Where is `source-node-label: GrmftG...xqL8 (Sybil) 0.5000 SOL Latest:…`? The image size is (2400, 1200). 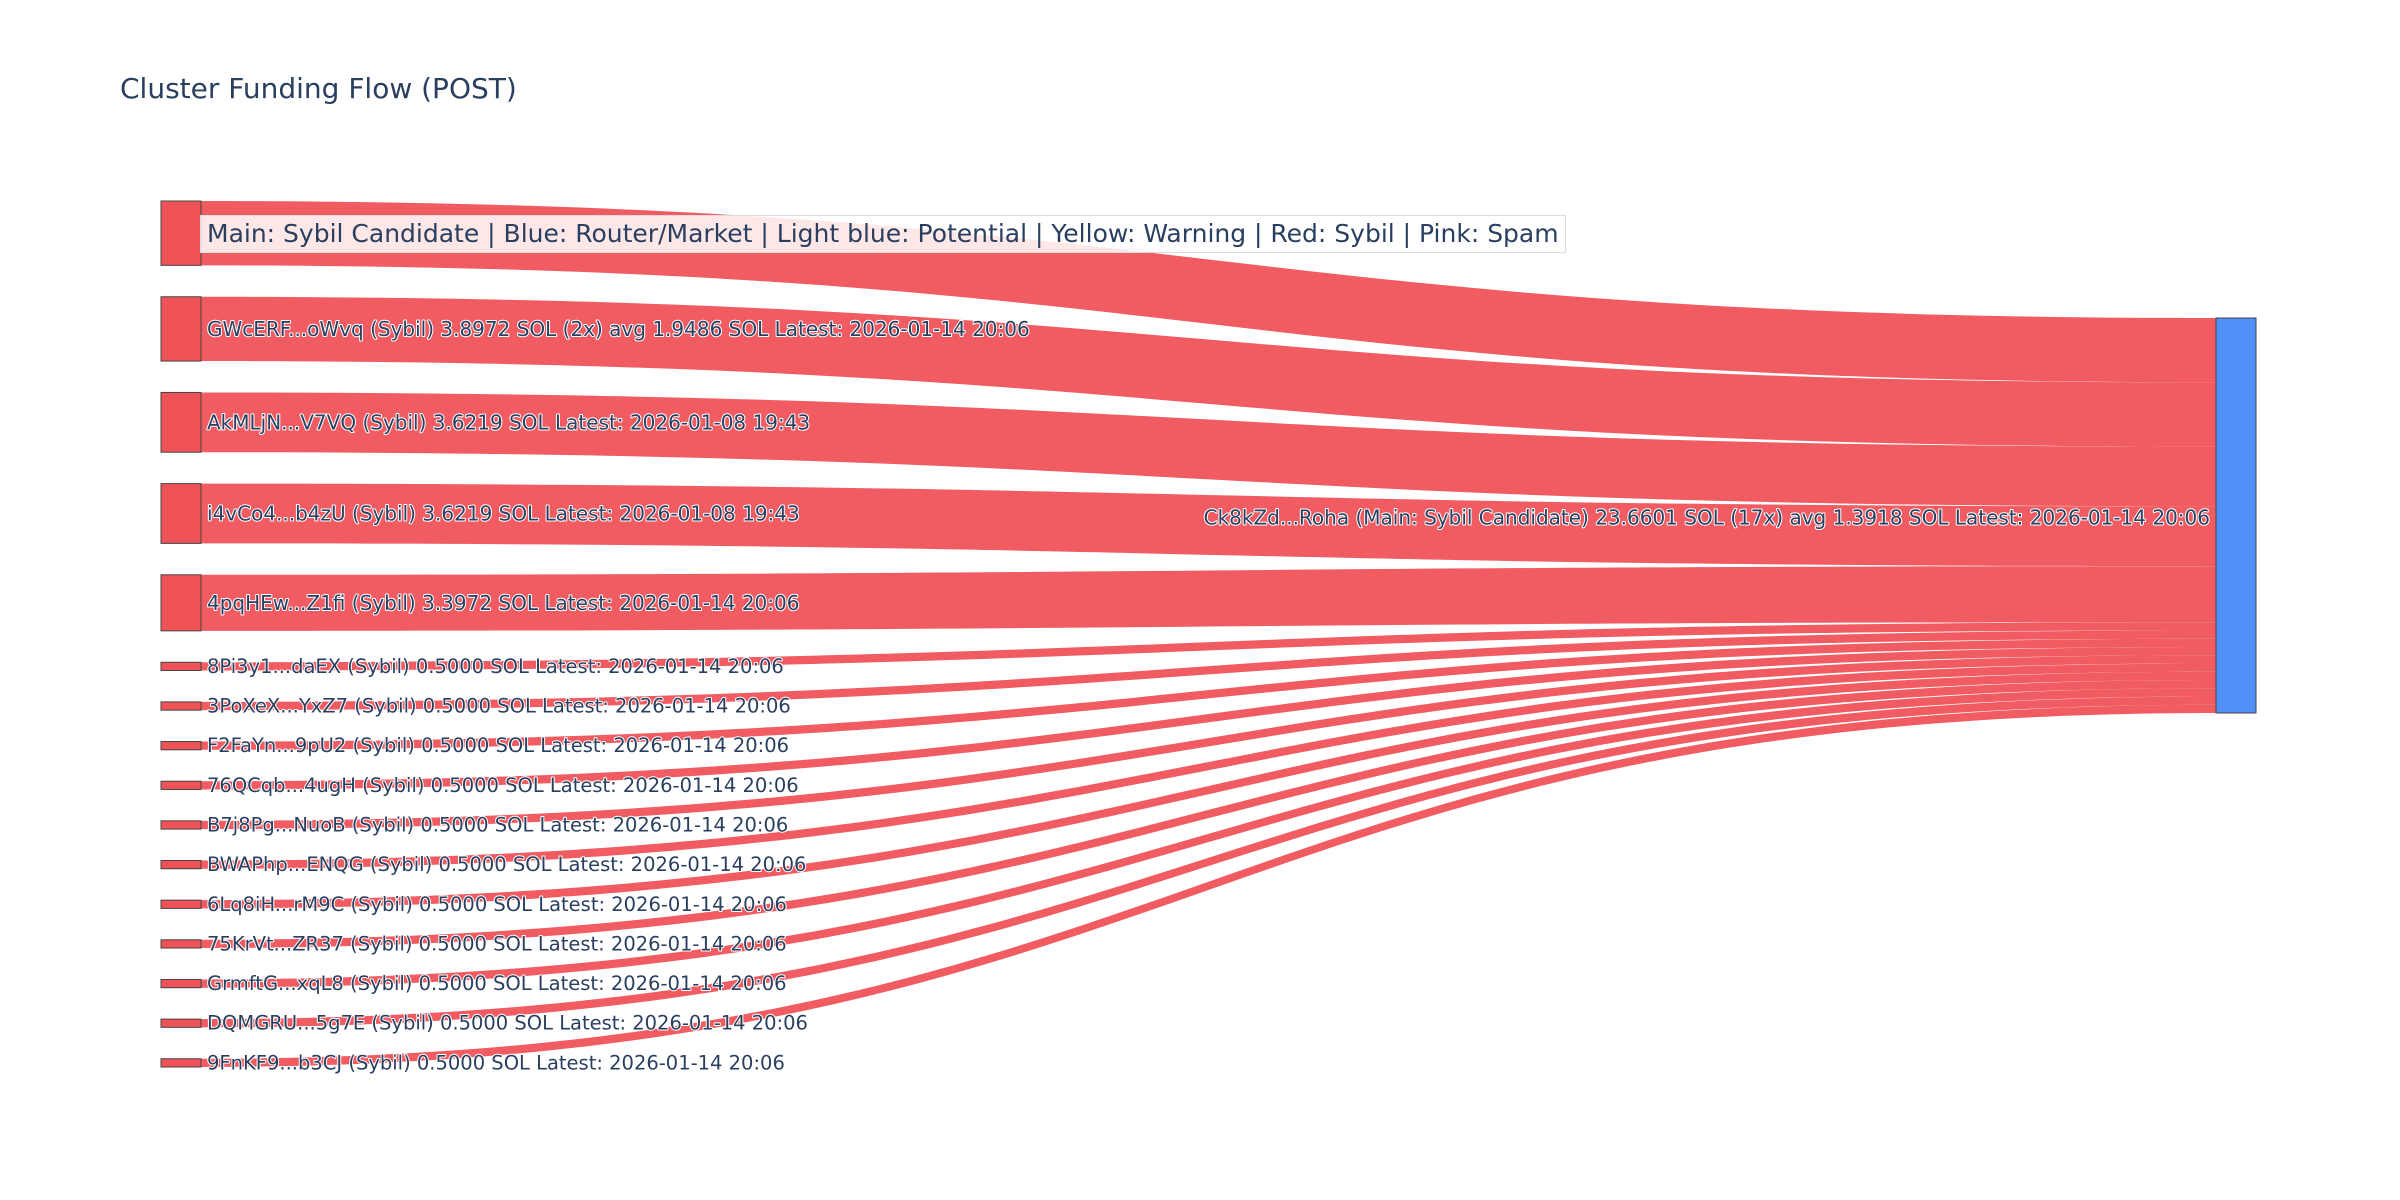 source-node-label: GrmftG...xqL8 (Sybil) 0.5000 SOL Latest:… is located at coordinates (497, 983).